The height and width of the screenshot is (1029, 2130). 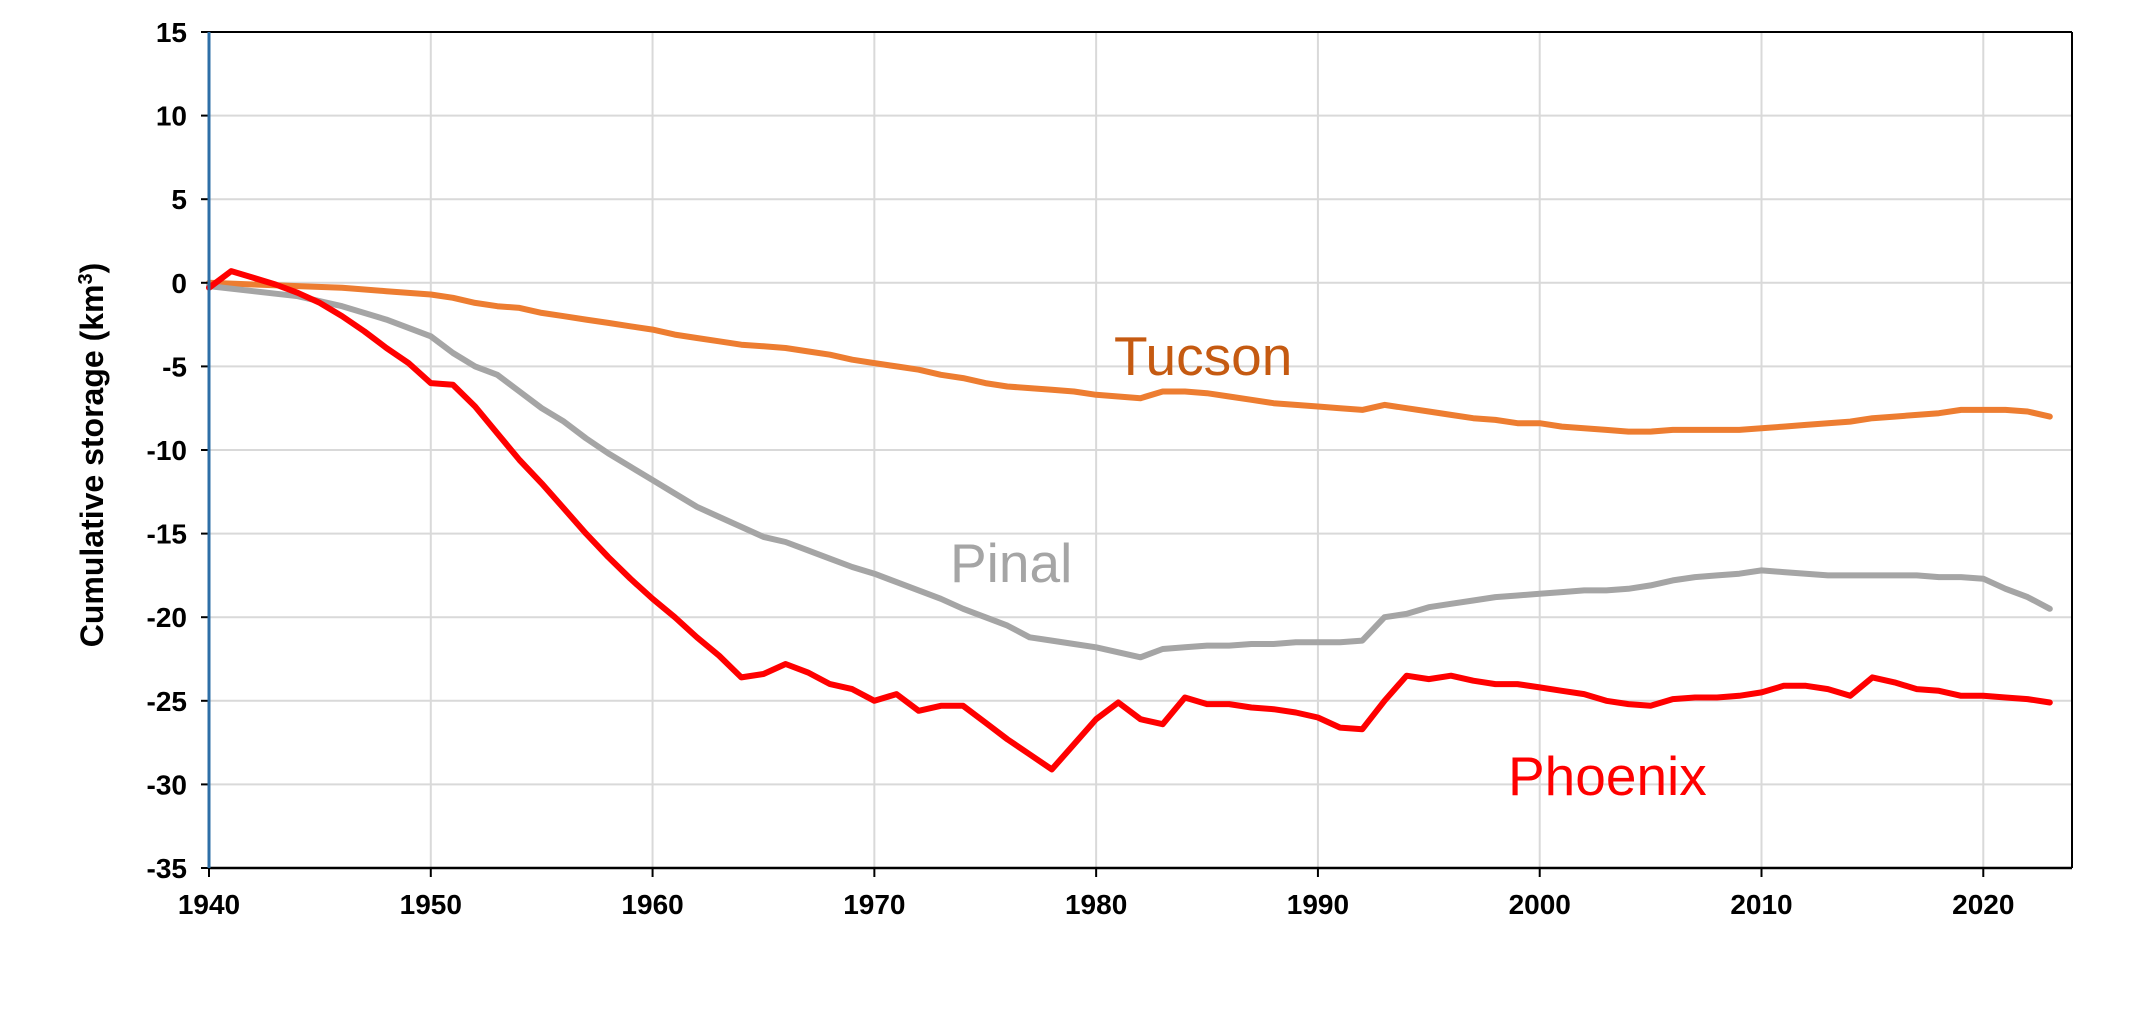 What do you see at coordinates (1203, 356) in the screenshot?
I see `series-label-tucson: Tucson` at bounding box center [1203, 356].